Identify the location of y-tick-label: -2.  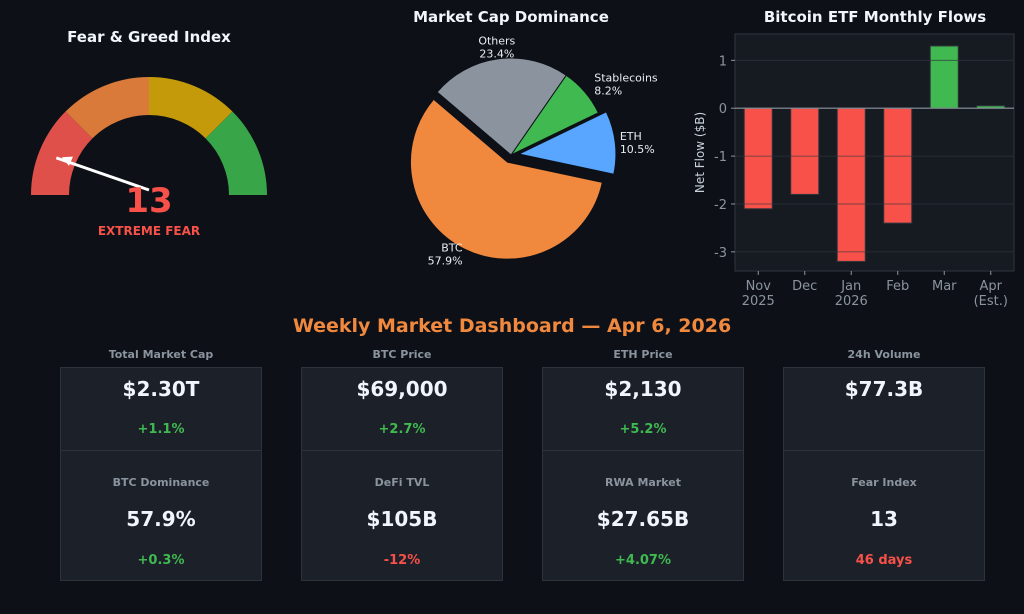
(720, 205).